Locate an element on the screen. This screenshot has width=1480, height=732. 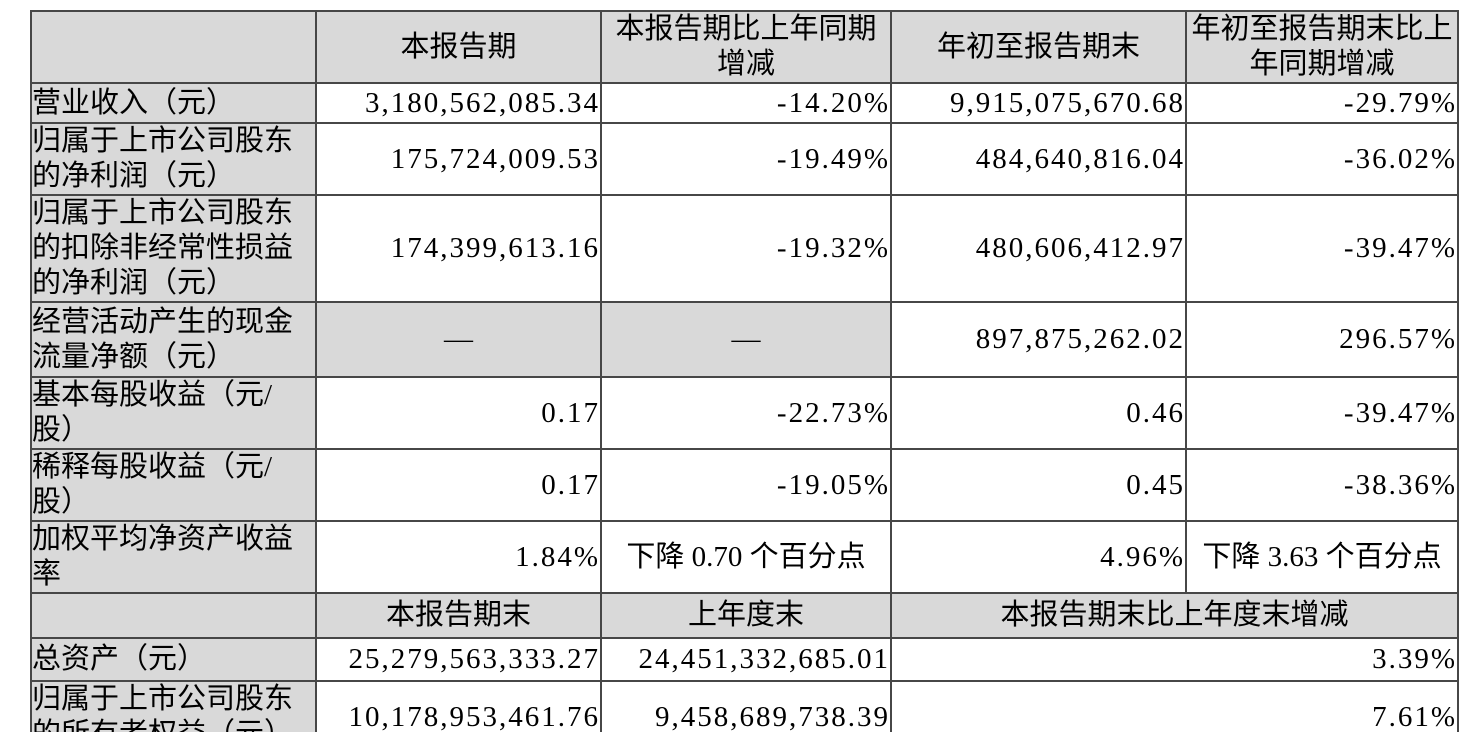
cell-current-period: 3,180,562,085.34 is located at coordinates (458, 103).